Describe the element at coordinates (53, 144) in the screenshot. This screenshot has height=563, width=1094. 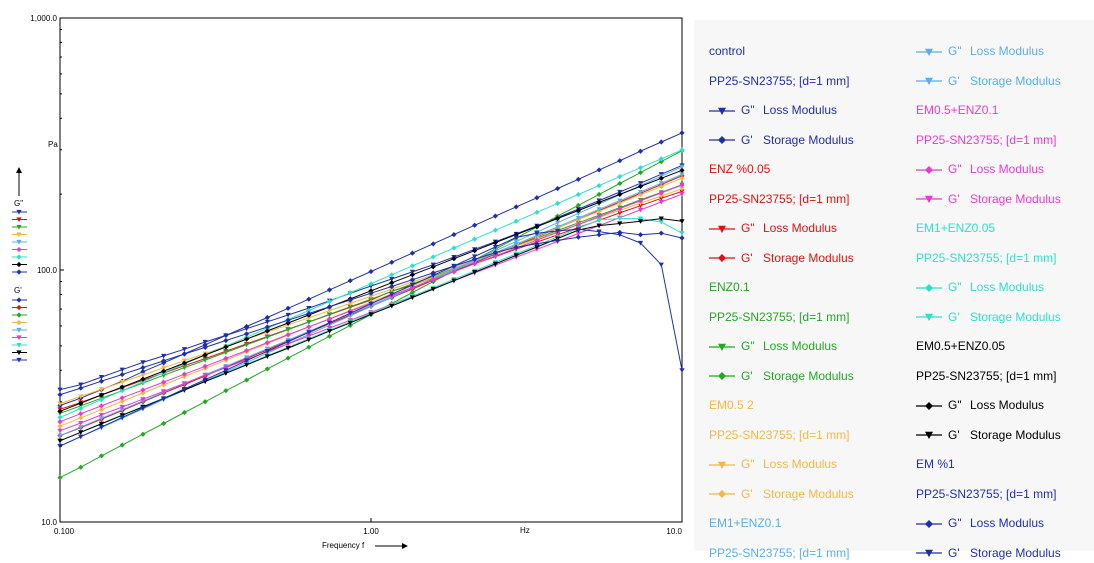
I see `y-unit-label: Pa` at that location.